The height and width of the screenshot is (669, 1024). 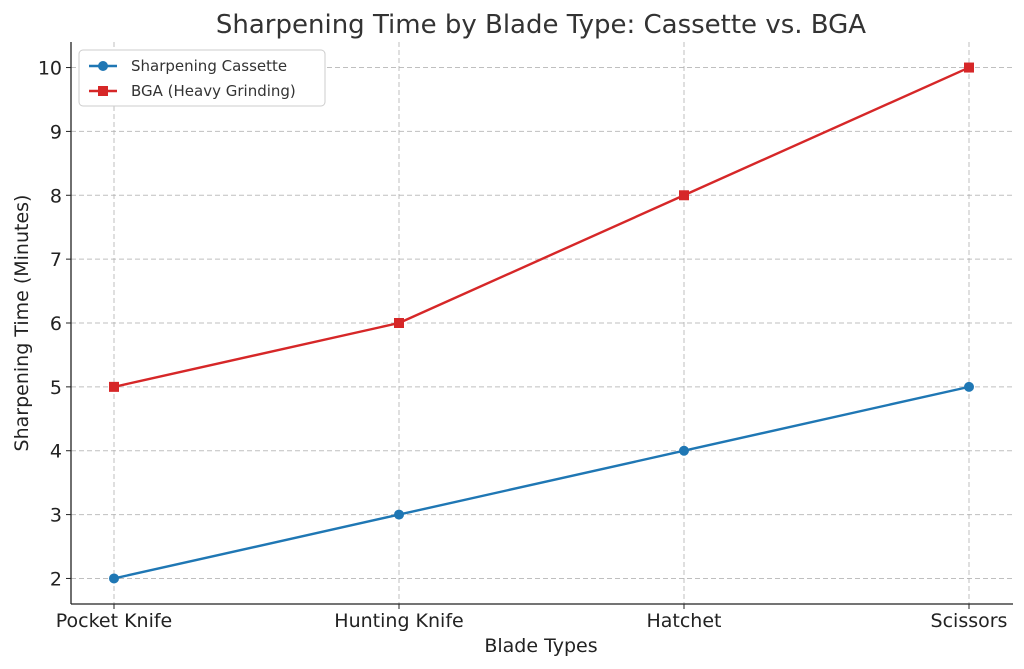 I want to click on y-tick-label: 3, so click(x=56, y=516).